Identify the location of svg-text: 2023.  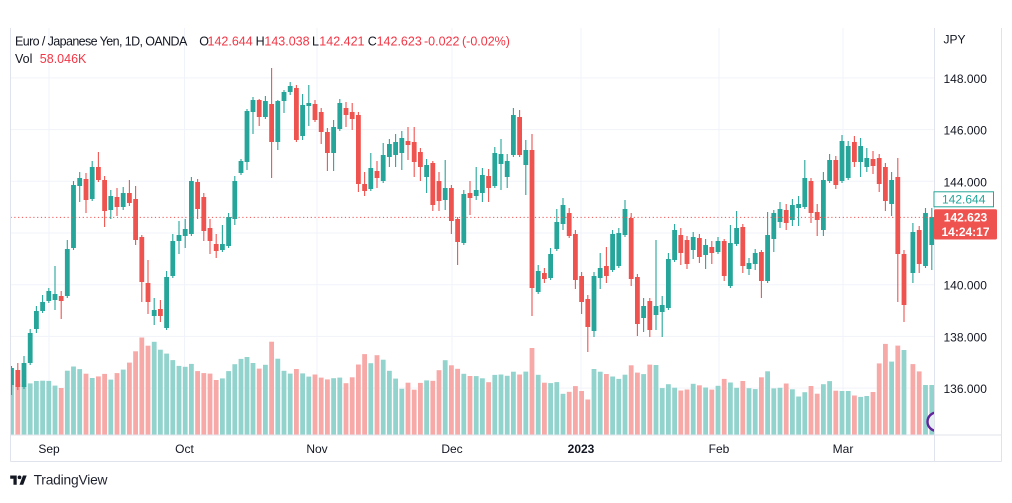
(581, 449).